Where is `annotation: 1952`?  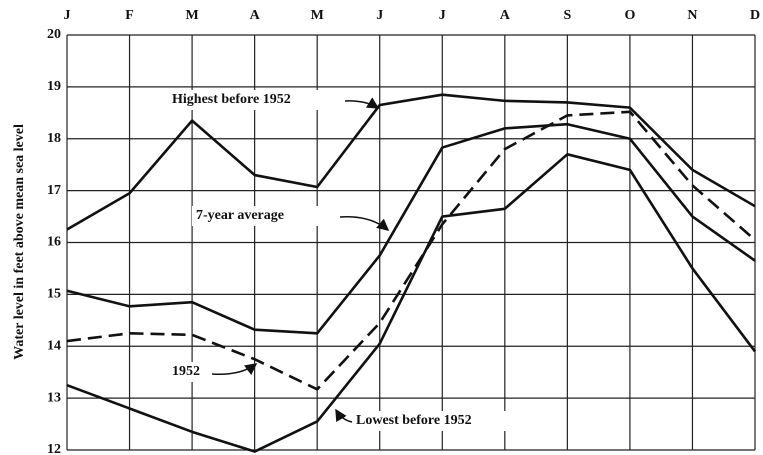
annotation: 1952 is located at coordinates (186, 371).